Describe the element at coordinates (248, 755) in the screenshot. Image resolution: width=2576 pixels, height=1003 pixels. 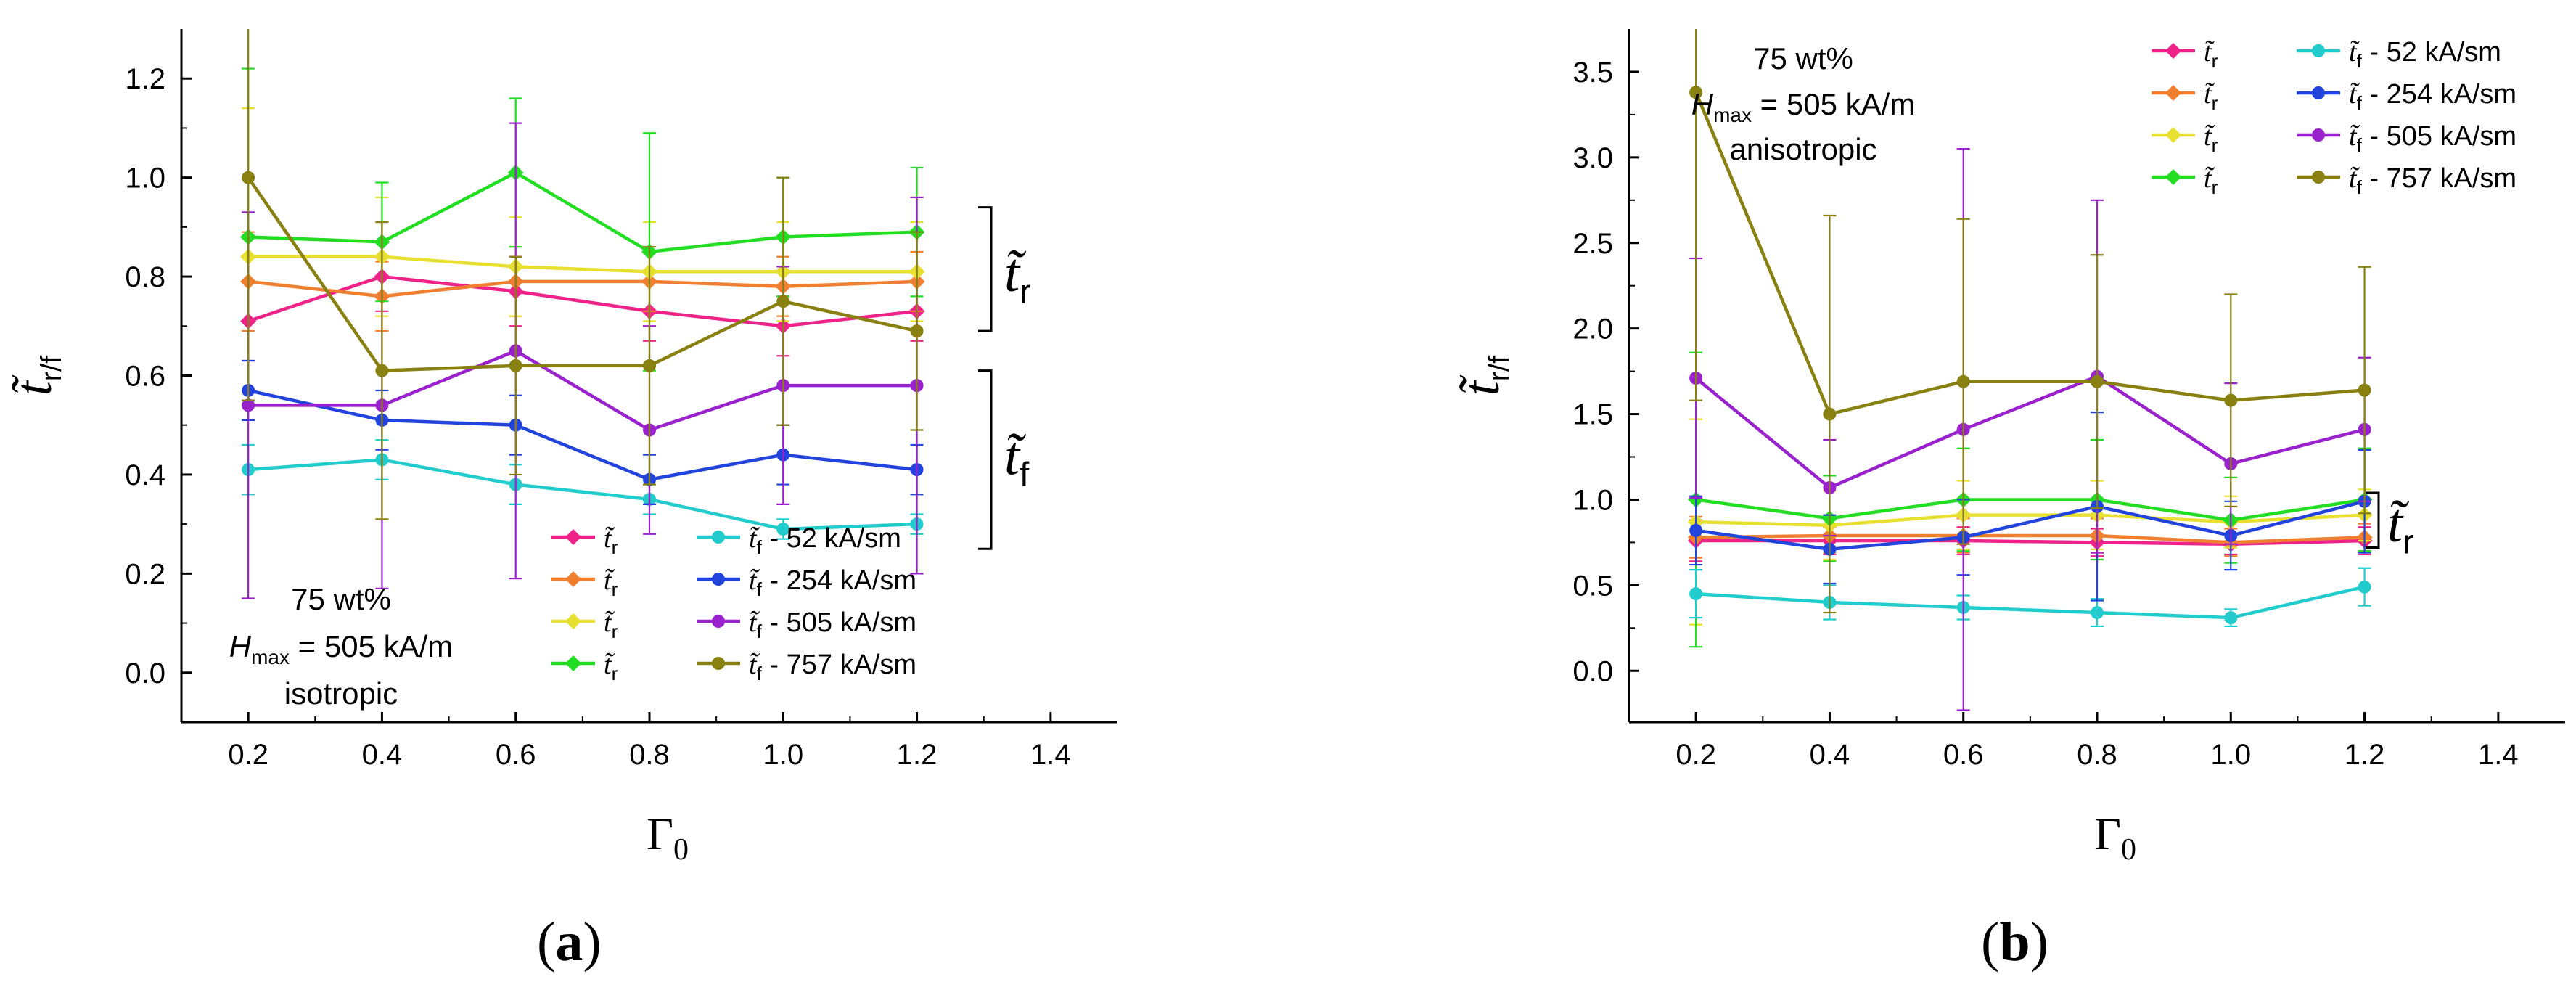
I see `x-tick-label: 0.2` at that location.